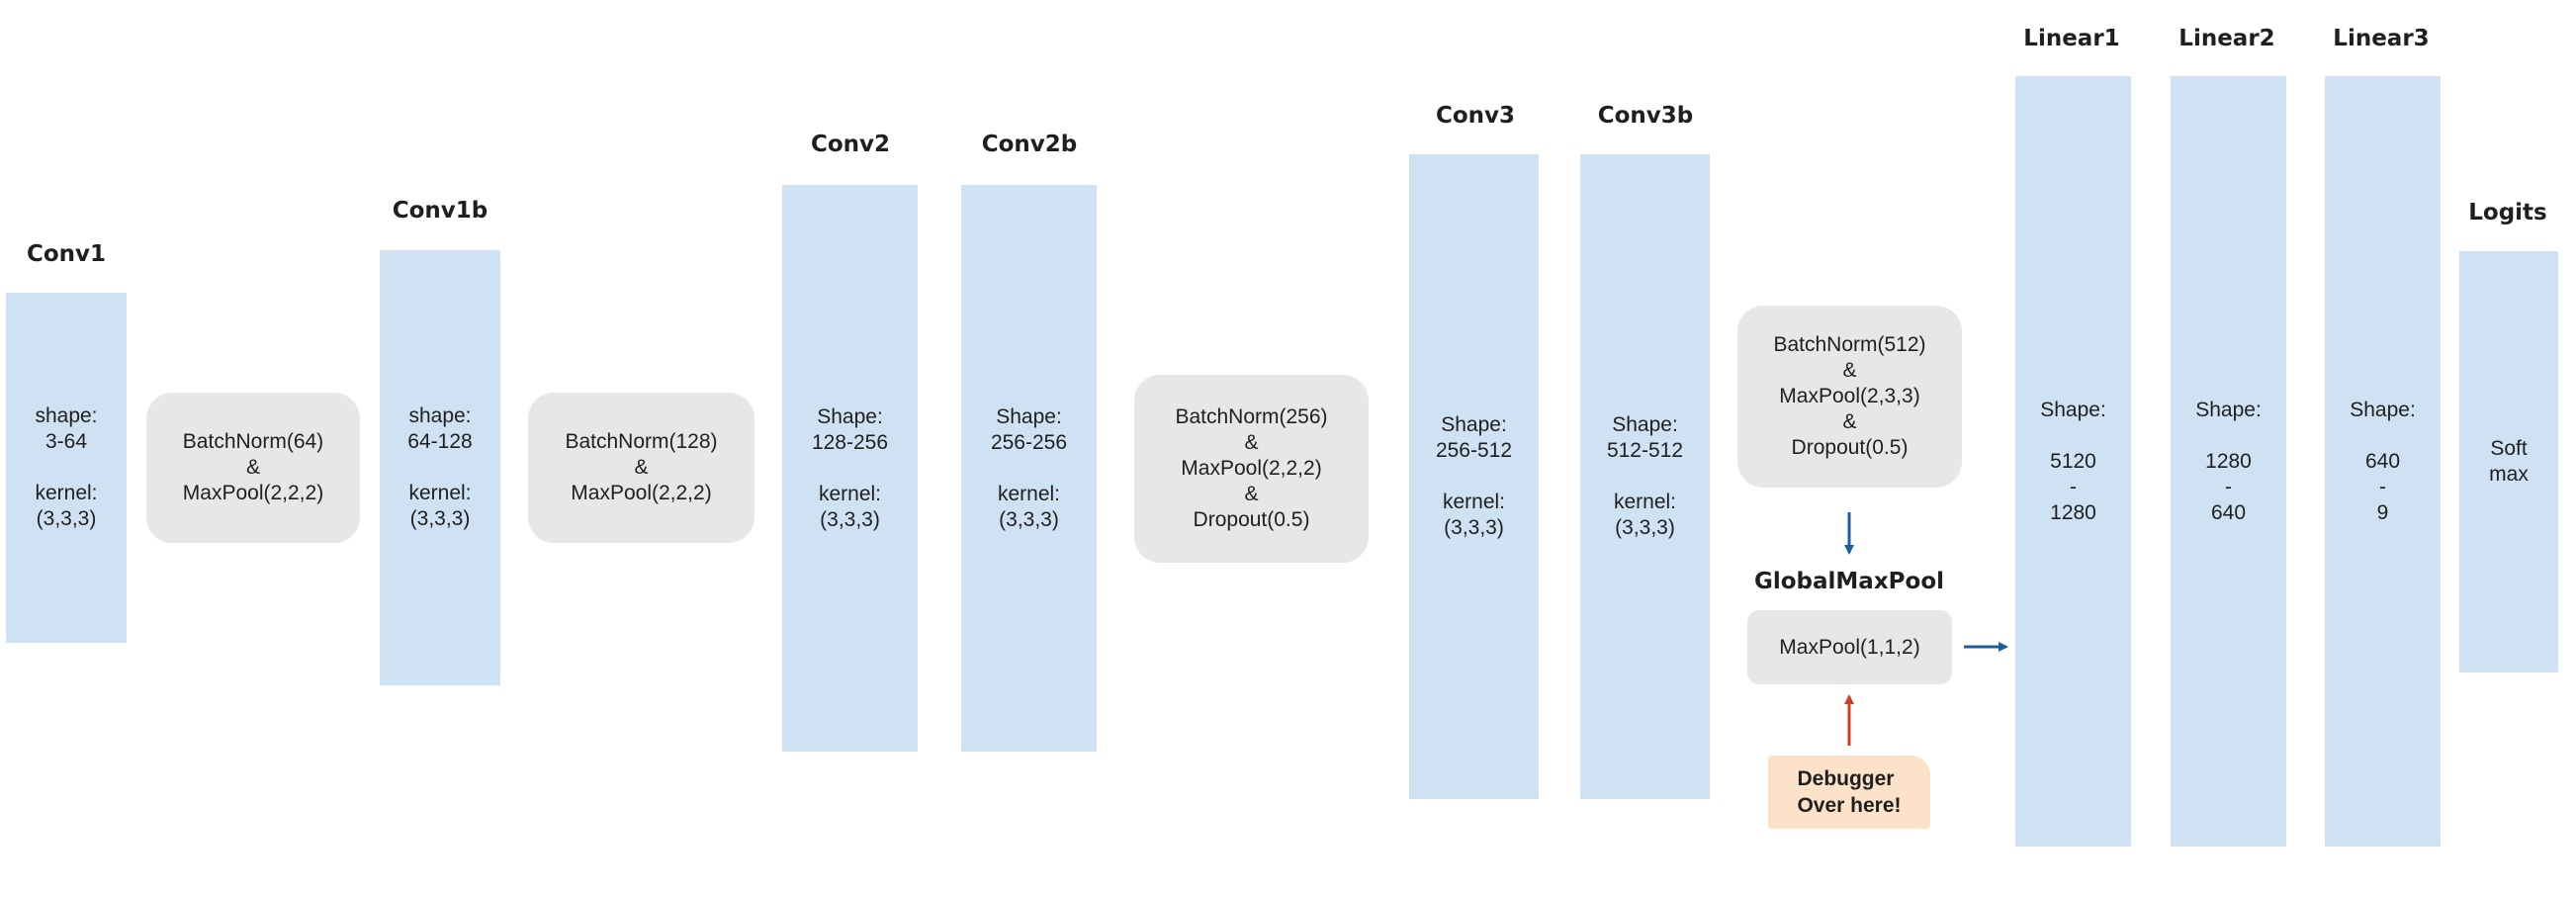 This screenshot has height=897, width=2576. Describe the element at coordinates (1474, 528) in the screenshot. I see `conv3-line: (3,3,3)` at that location.